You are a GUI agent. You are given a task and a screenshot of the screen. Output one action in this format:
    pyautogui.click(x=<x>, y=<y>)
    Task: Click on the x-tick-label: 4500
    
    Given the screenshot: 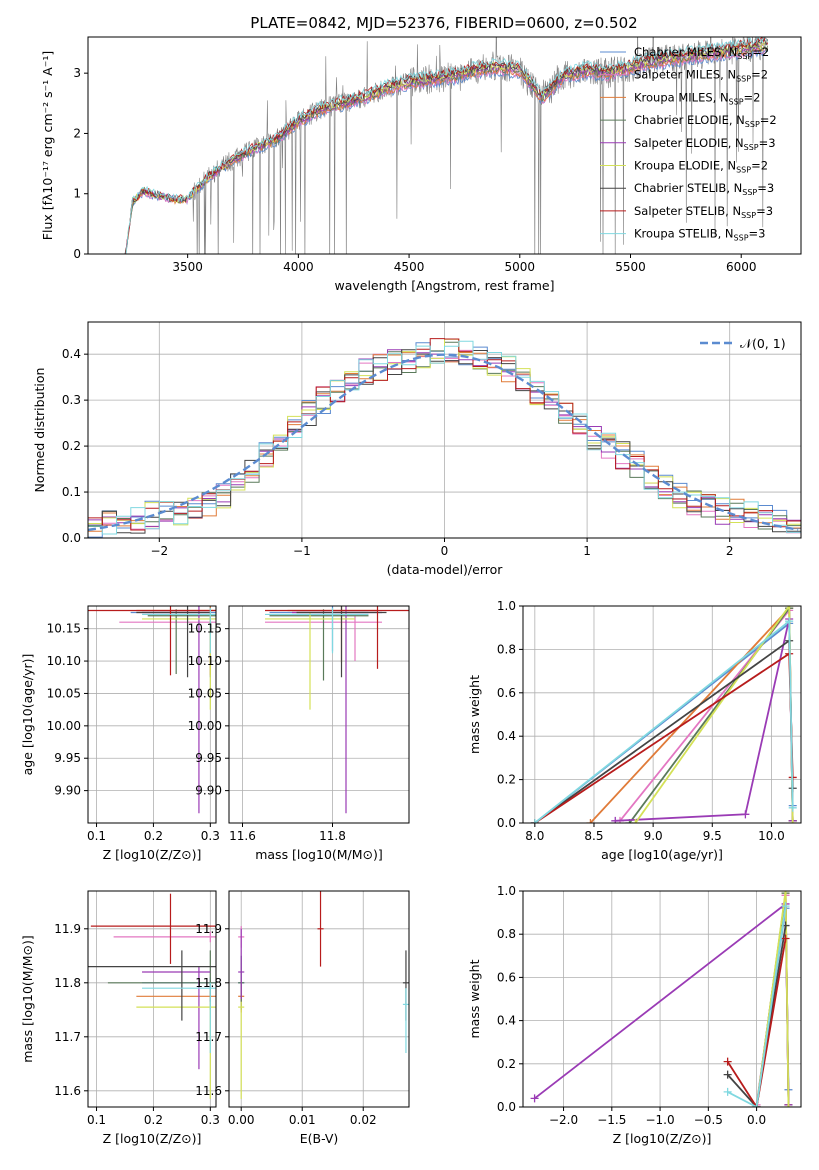 What is the action you would take?
    pyautogui.click(x=409, y=267)
    